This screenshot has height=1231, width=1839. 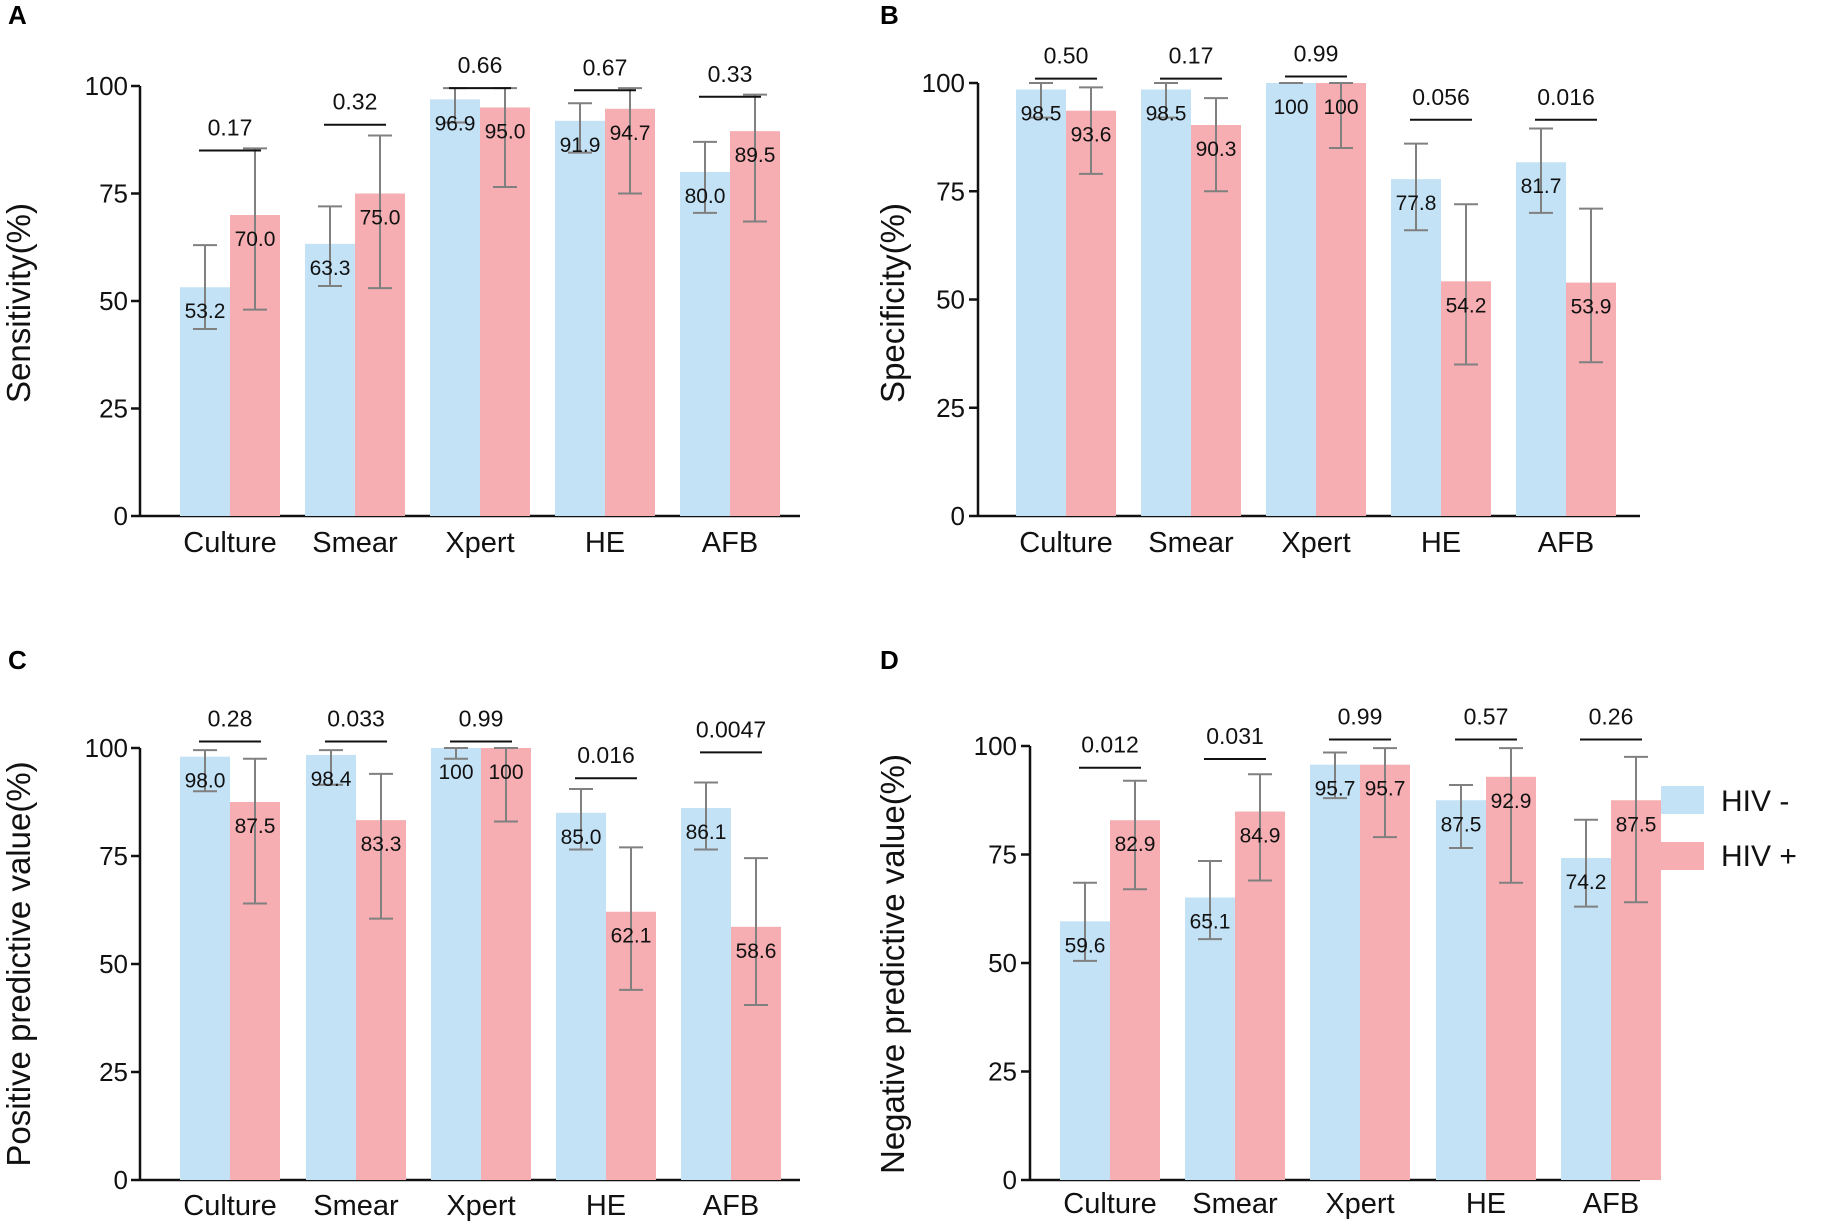 What do you see at coordinates (17, 15) in the screenshot?
I see `panel-label-a: A` at bounding box center [17, 15].